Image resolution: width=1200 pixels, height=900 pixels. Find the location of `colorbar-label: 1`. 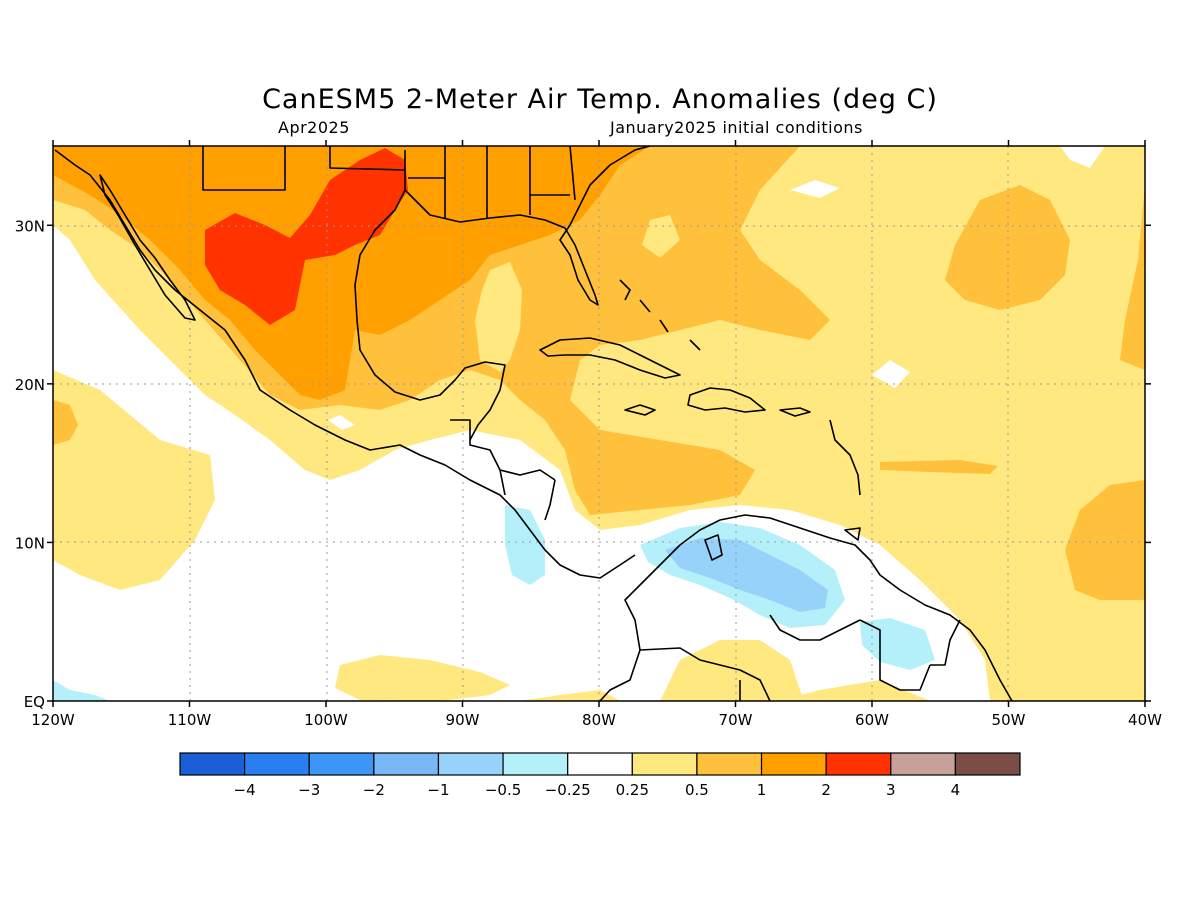

colorbar-label: 1 is located at coordinates (762, 790).